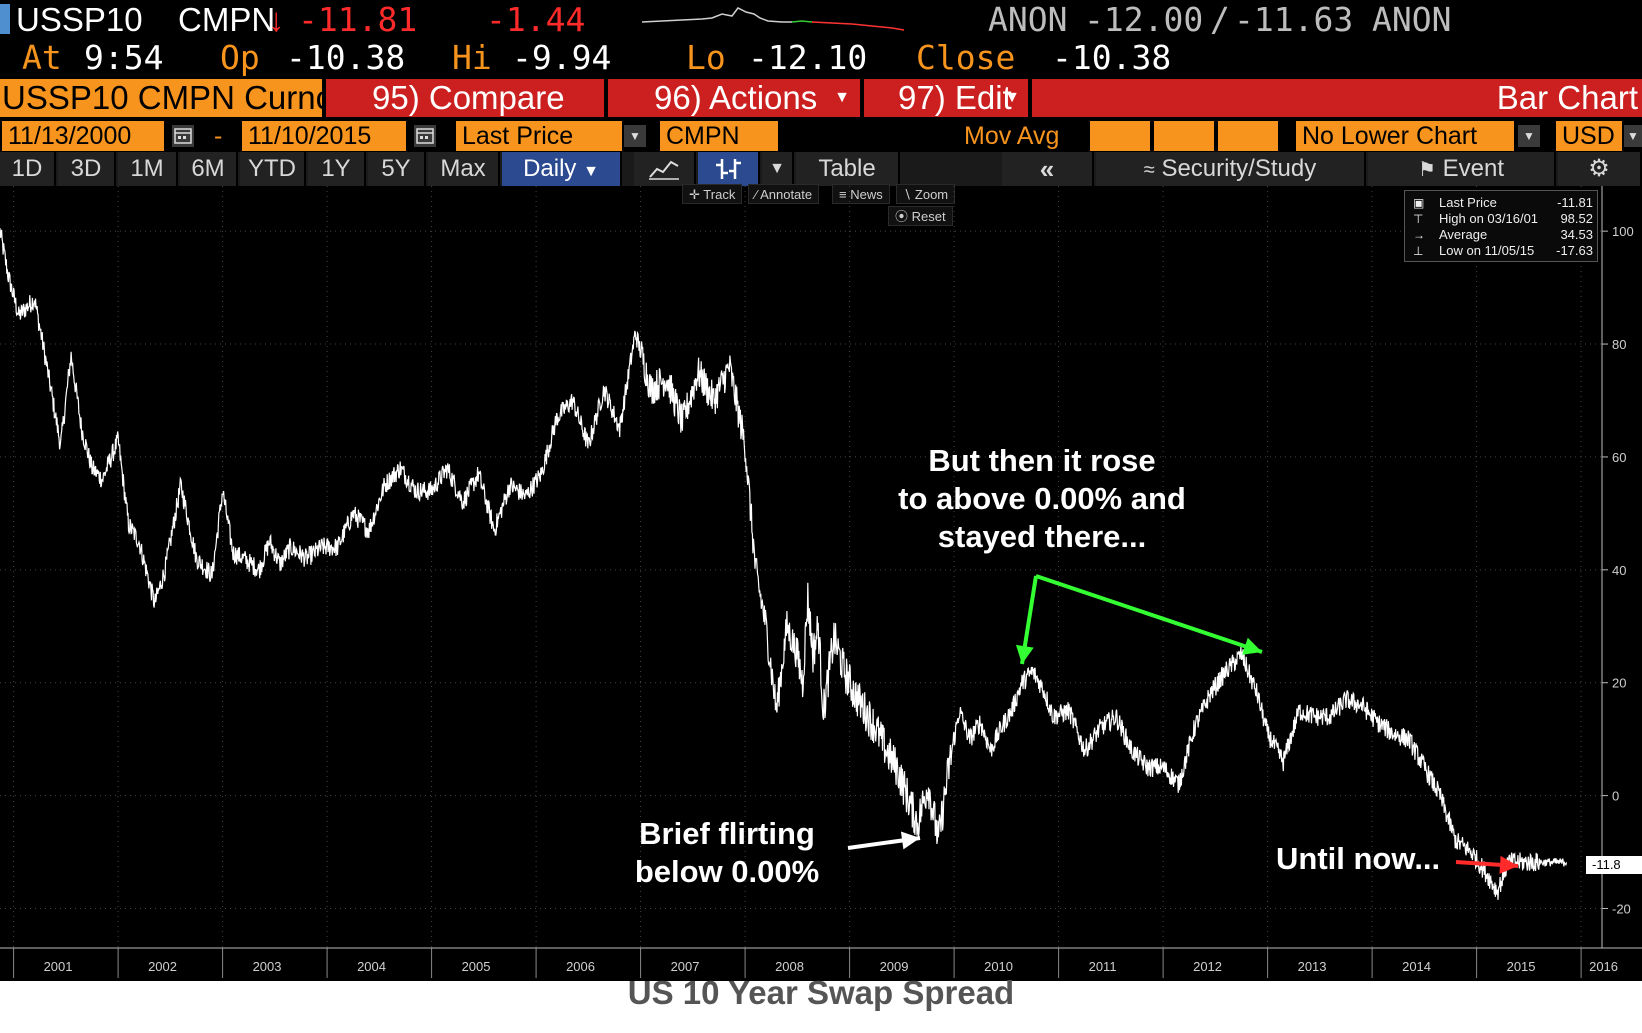  I want to click on collapse-button: «, so click(1048, 169).